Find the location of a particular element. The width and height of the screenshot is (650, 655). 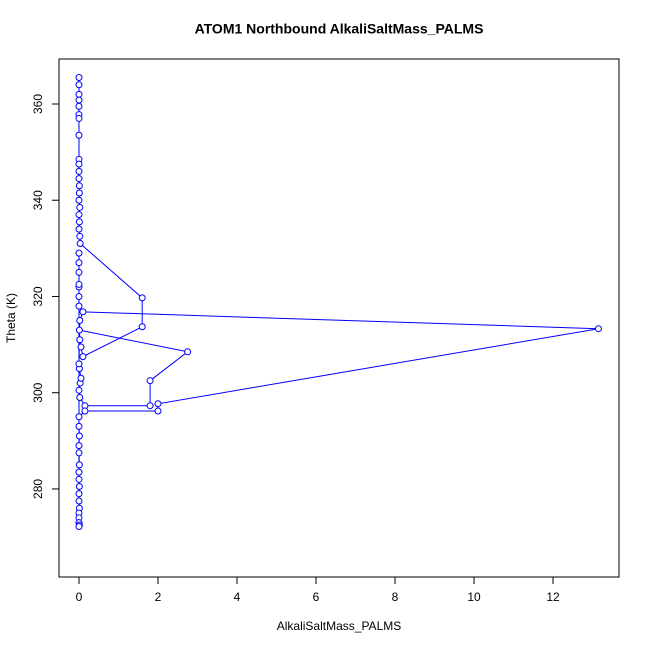

x-tick-label: 2 is located at coordinates (158, 597).